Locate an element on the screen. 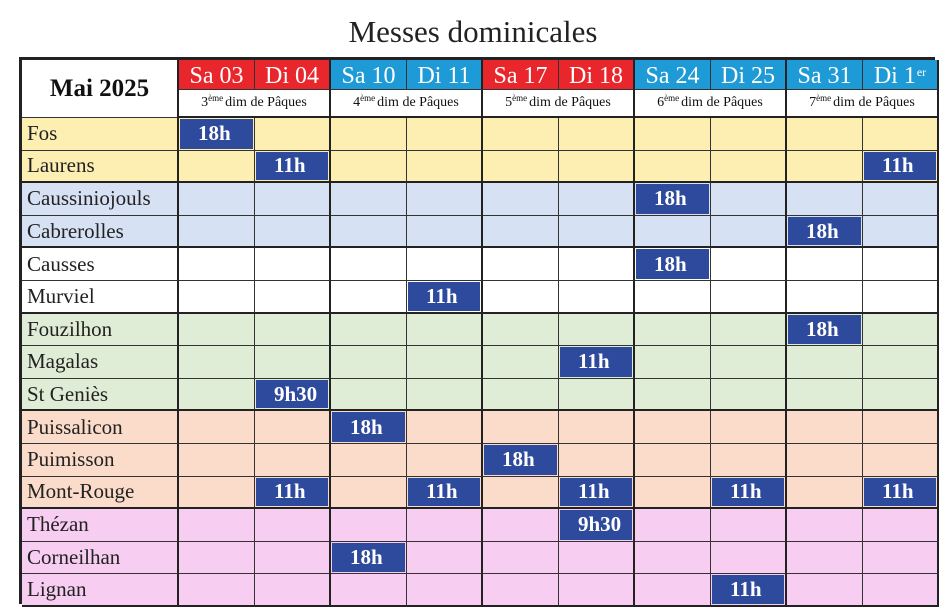 This screenshot has width=946, height=609. sunday-ordinal: 3 is located at coordinates (205, 102).